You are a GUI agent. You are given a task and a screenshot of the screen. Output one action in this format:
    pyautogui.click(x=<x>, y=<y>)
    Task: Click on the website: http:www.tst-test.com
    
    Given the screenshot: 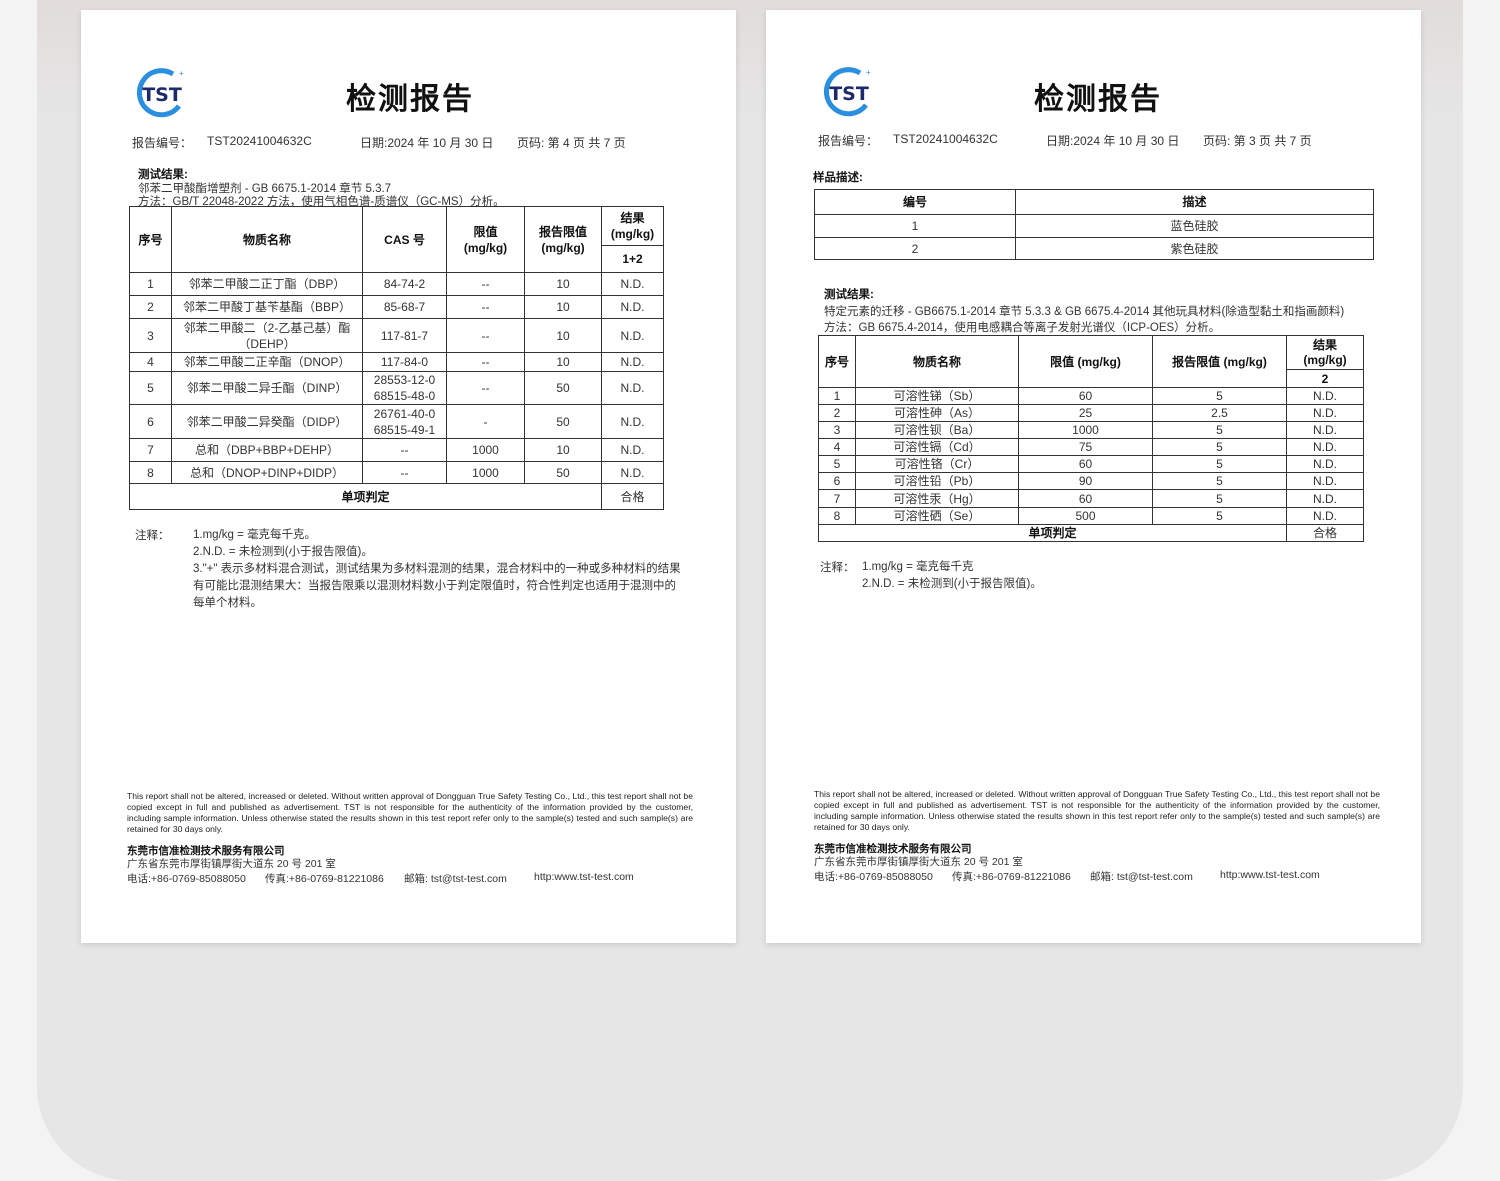 What is the action you would take?
    pyautogui.click(x=1270, y=875)
    